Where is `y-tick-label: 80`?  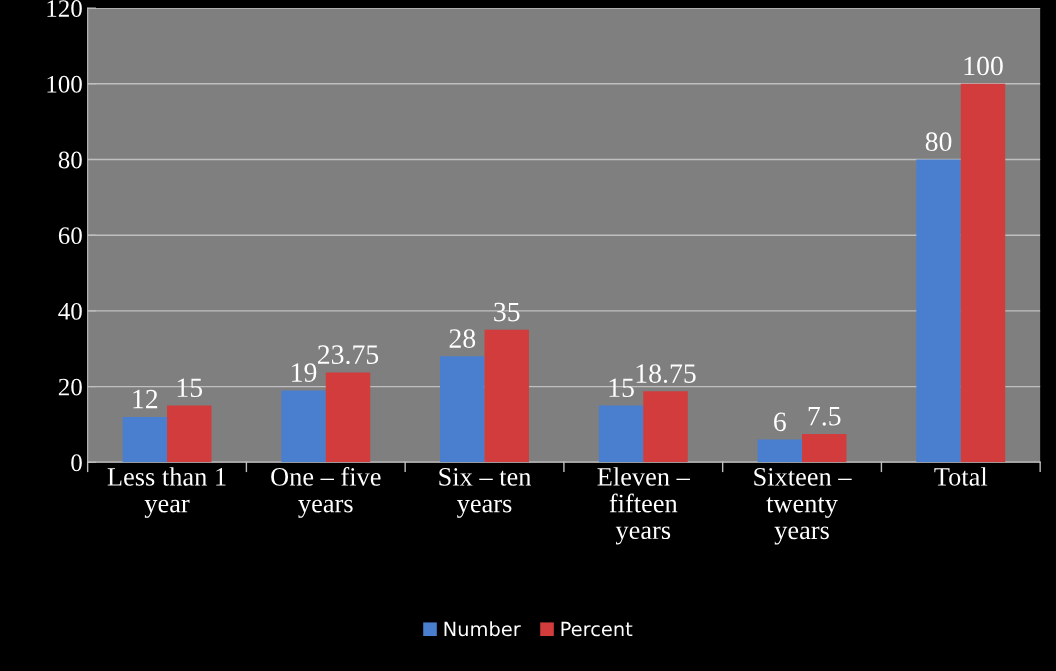 y-tick-label: 80 is located at coordinates (70, 160).